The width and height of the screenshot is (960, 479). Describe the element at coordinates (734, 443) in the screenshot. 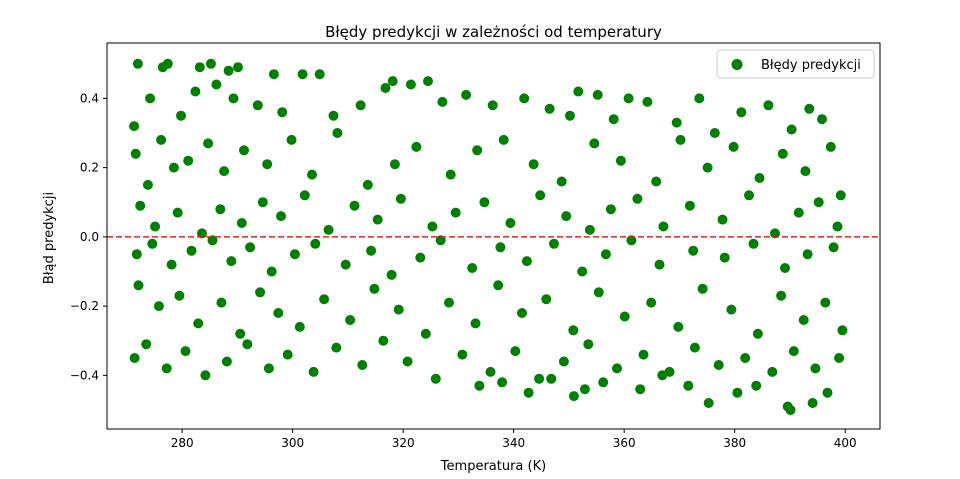

I see `x-tick-label: 380` at that location.